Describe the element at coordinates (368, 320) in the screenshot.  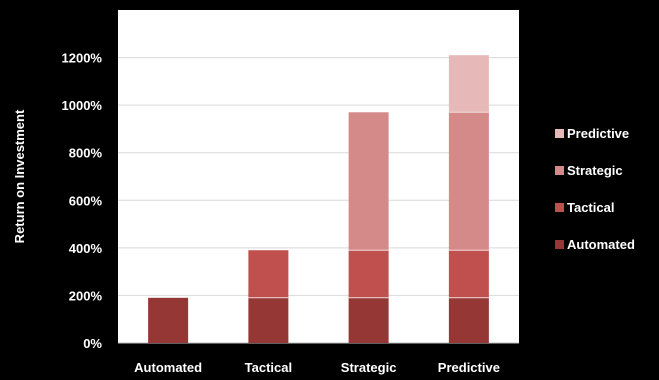
I see `bar-automated-strategic` at that location.